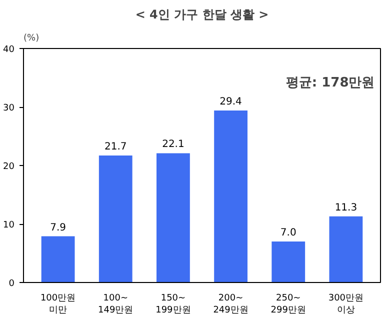  What do you see at coordinates (173, 144) in the screenshot?
I see `data-label: 22.1` at bounding box center [173, 144].